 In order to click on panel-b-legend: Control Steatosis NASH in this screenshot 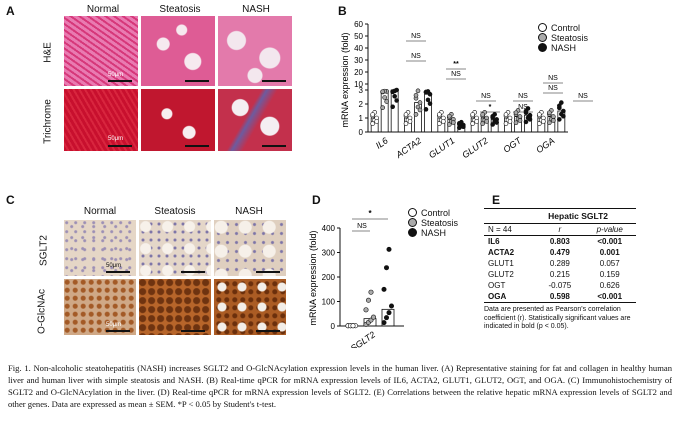, I will do `click(563, 38)`.